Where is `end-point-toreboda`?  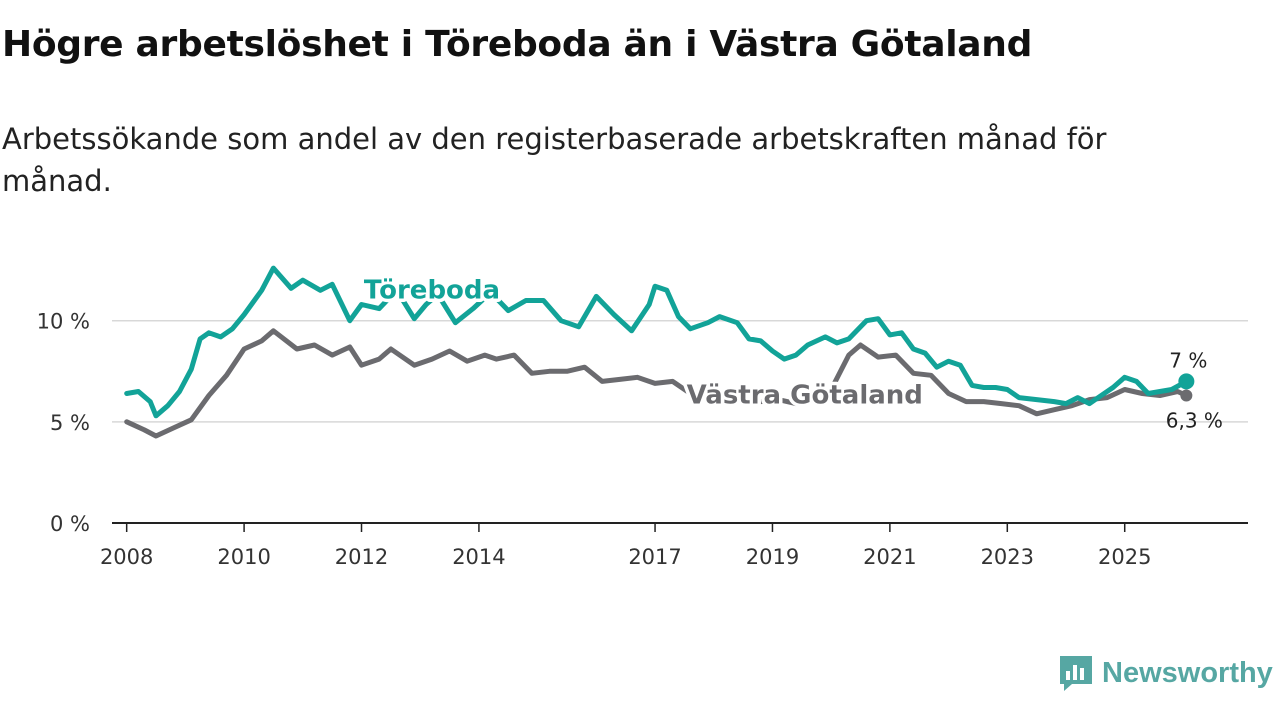
end-point-toreboda is located at coordinates (1186, 381).